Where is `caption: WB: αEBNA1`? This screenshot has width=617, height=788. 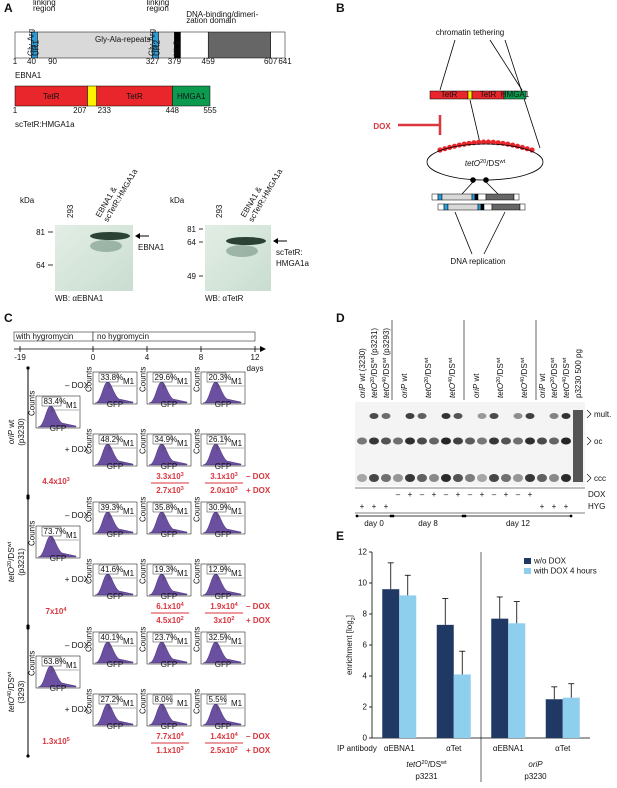 caption: WB: αEBNA1 is located at coordinates (79, 298).